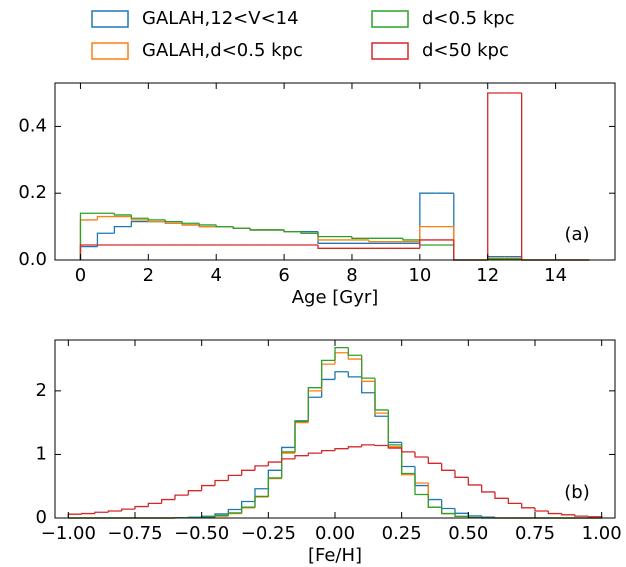 The width and height of the screenshot is (626, 567). I want to click on x-tick-label: 4, so click(215, 275).